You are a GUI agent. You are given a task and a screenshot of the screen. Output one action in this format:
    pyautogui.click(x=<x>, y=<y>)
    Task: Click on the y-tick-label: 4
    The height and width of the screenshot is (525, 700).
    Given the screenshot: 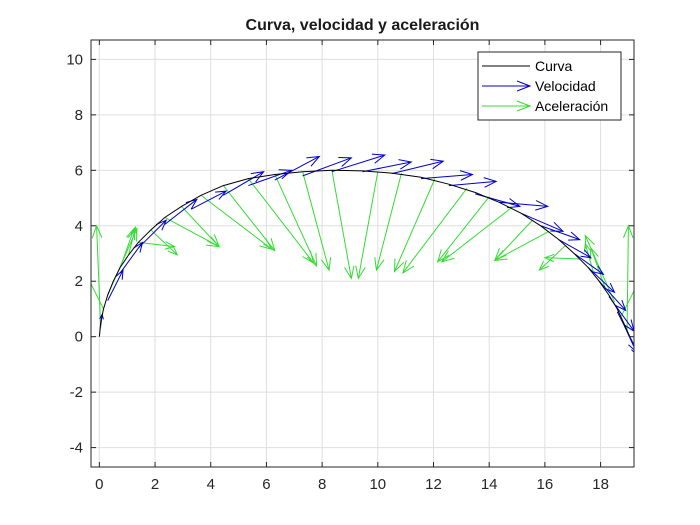 What is the action you would take?
    pyautogui.click(x=79, y=226)
    